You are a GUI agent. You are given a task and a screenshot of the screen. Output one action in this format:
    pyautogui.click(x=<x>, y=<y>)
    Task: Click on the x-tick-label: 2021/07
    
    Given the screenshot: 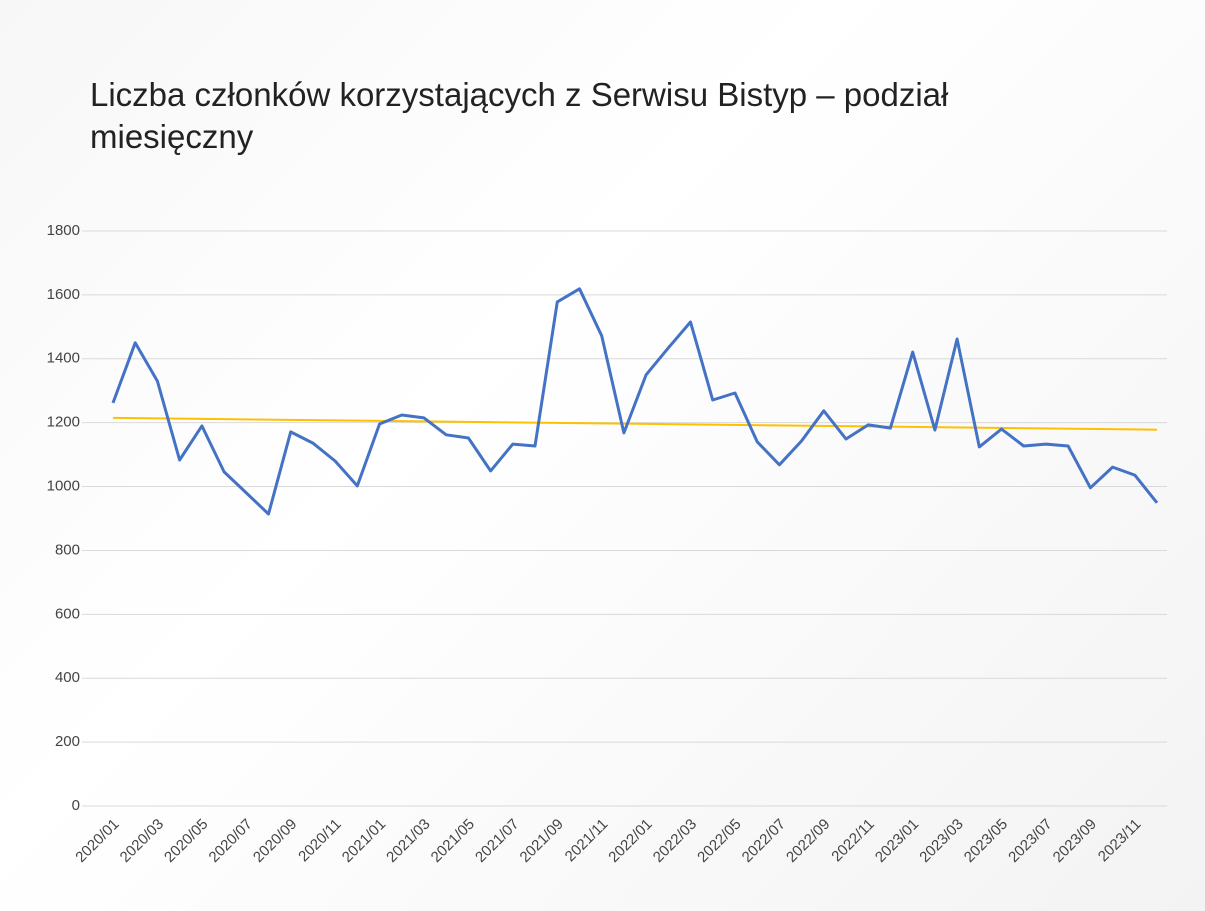 What is the action you would take?
    pyautogui.click(x=497, y=841)
    